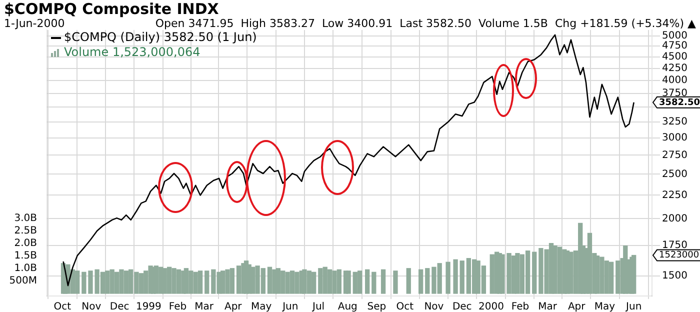 This screenshot has height=312, width=700. I want to click on legend-label: $COMPQ (Daily) 3582.50 (1 Jun), so click(160, 37).